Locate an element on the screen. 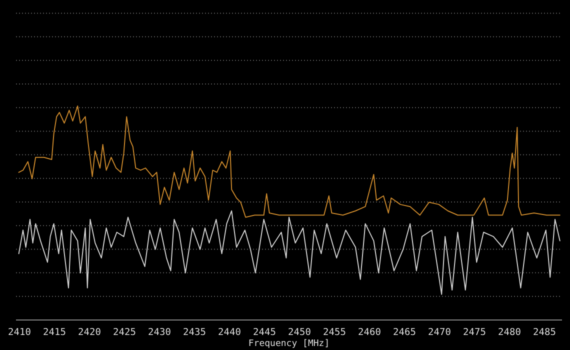 This screenshot has width=570, height=350. x-tick-label: 2450 is located at coordinates (300, 332).